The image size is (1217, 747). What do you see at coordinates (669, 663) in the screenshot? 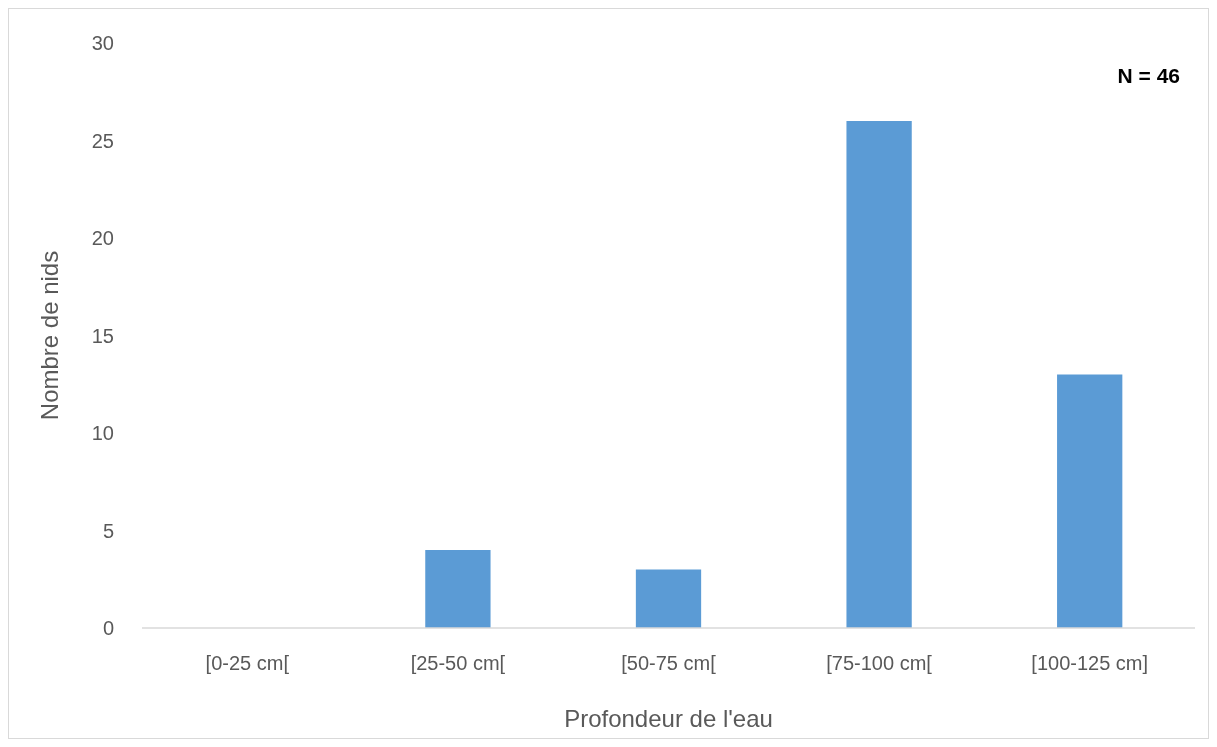
I see `x-tick-label: [50-75 cm[` at bounding box center [669, 663].